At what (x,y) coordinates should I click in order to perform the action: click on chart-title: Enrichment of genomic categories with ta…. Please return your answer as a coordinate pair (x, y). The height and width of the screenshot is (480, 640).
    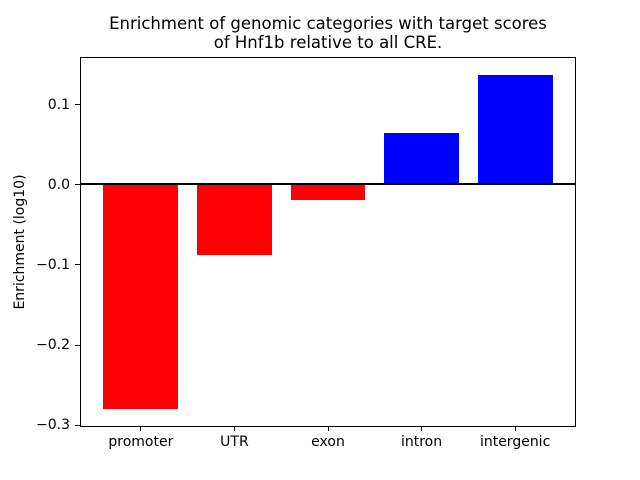
    Looking at the image, I should click on (328, 33).